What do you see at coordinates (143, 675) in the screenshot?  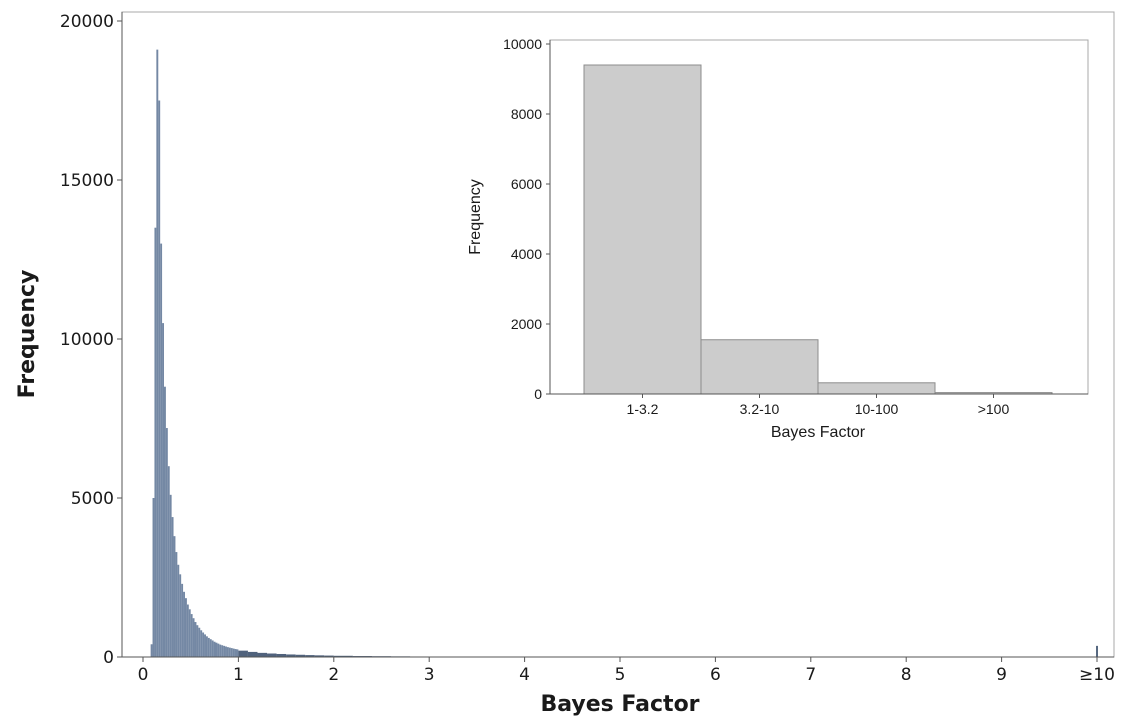 I see `main-x-tick-label: 0` at bounding box center [143, 675].